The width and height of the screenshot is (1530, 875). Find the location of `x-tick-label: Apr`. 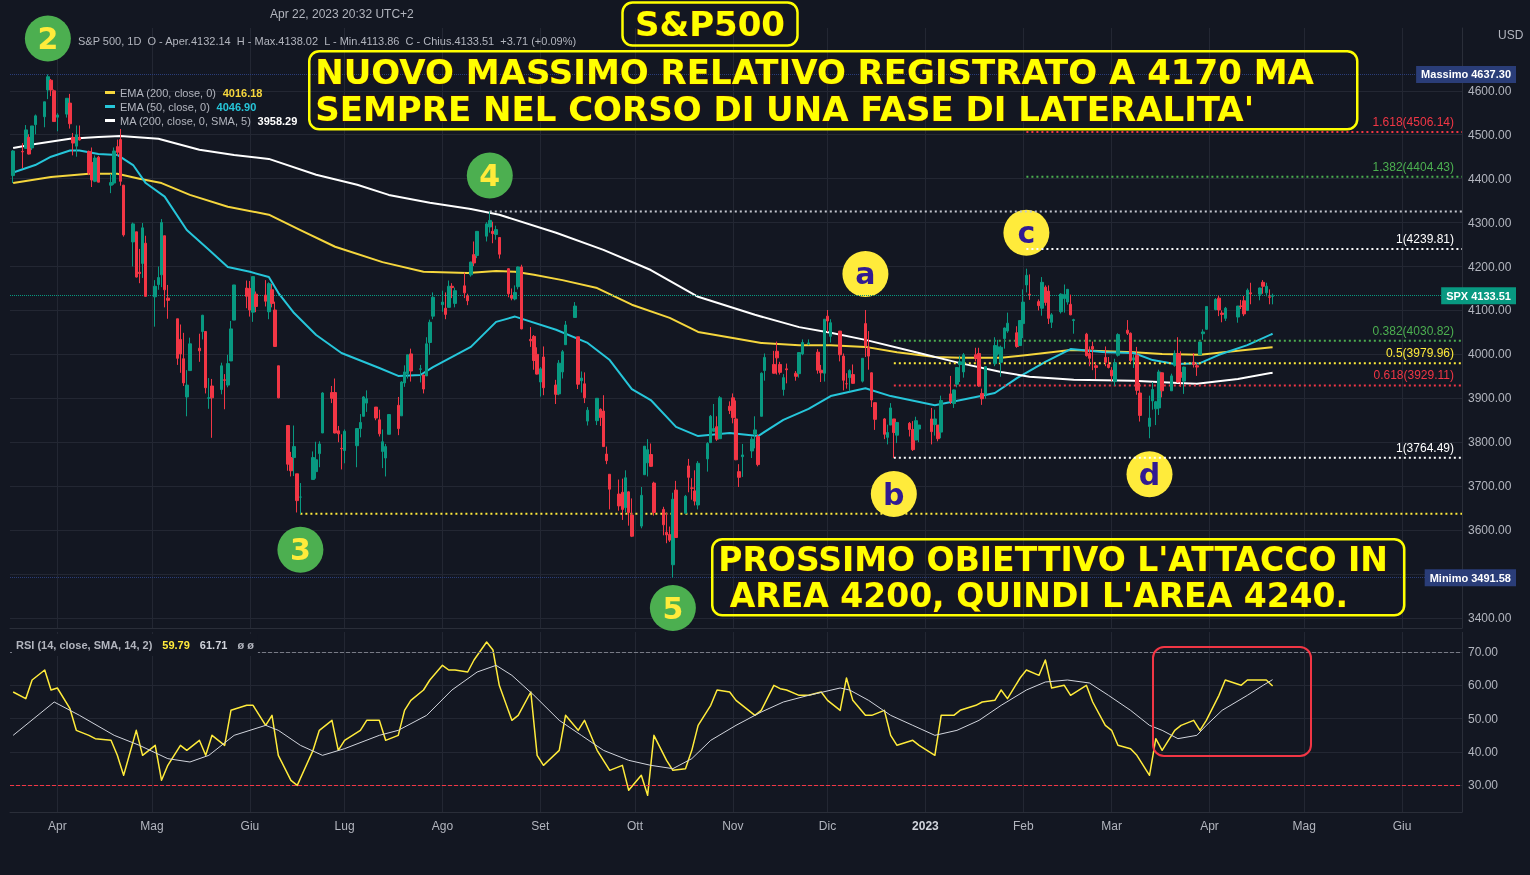

x-tick-label: Apr is located at coordinates (1209, 826).